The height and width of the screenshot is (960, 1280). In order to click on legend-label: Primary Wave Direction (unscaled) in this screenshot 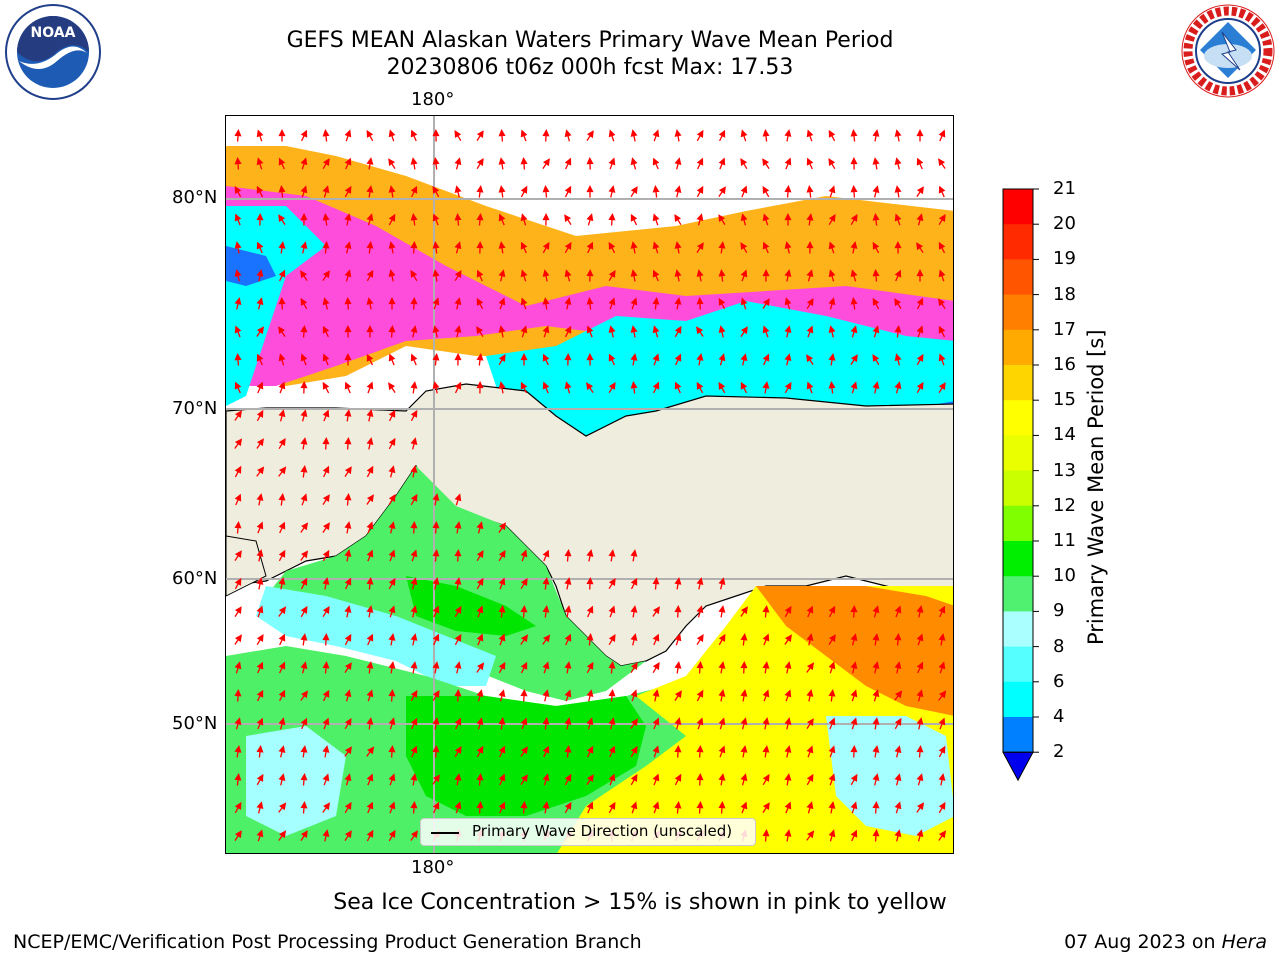, I will do `click(602, 831)`.